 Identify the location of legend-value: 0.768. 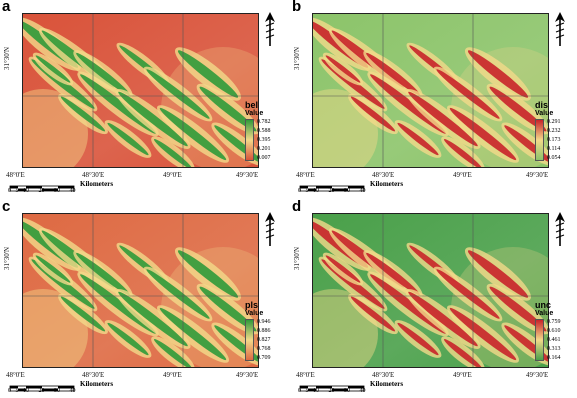
(264, 349).